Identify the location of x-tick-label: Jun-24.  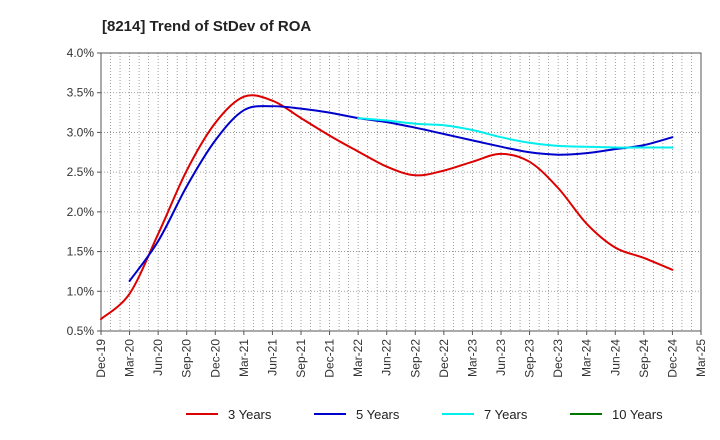
(615, 357).